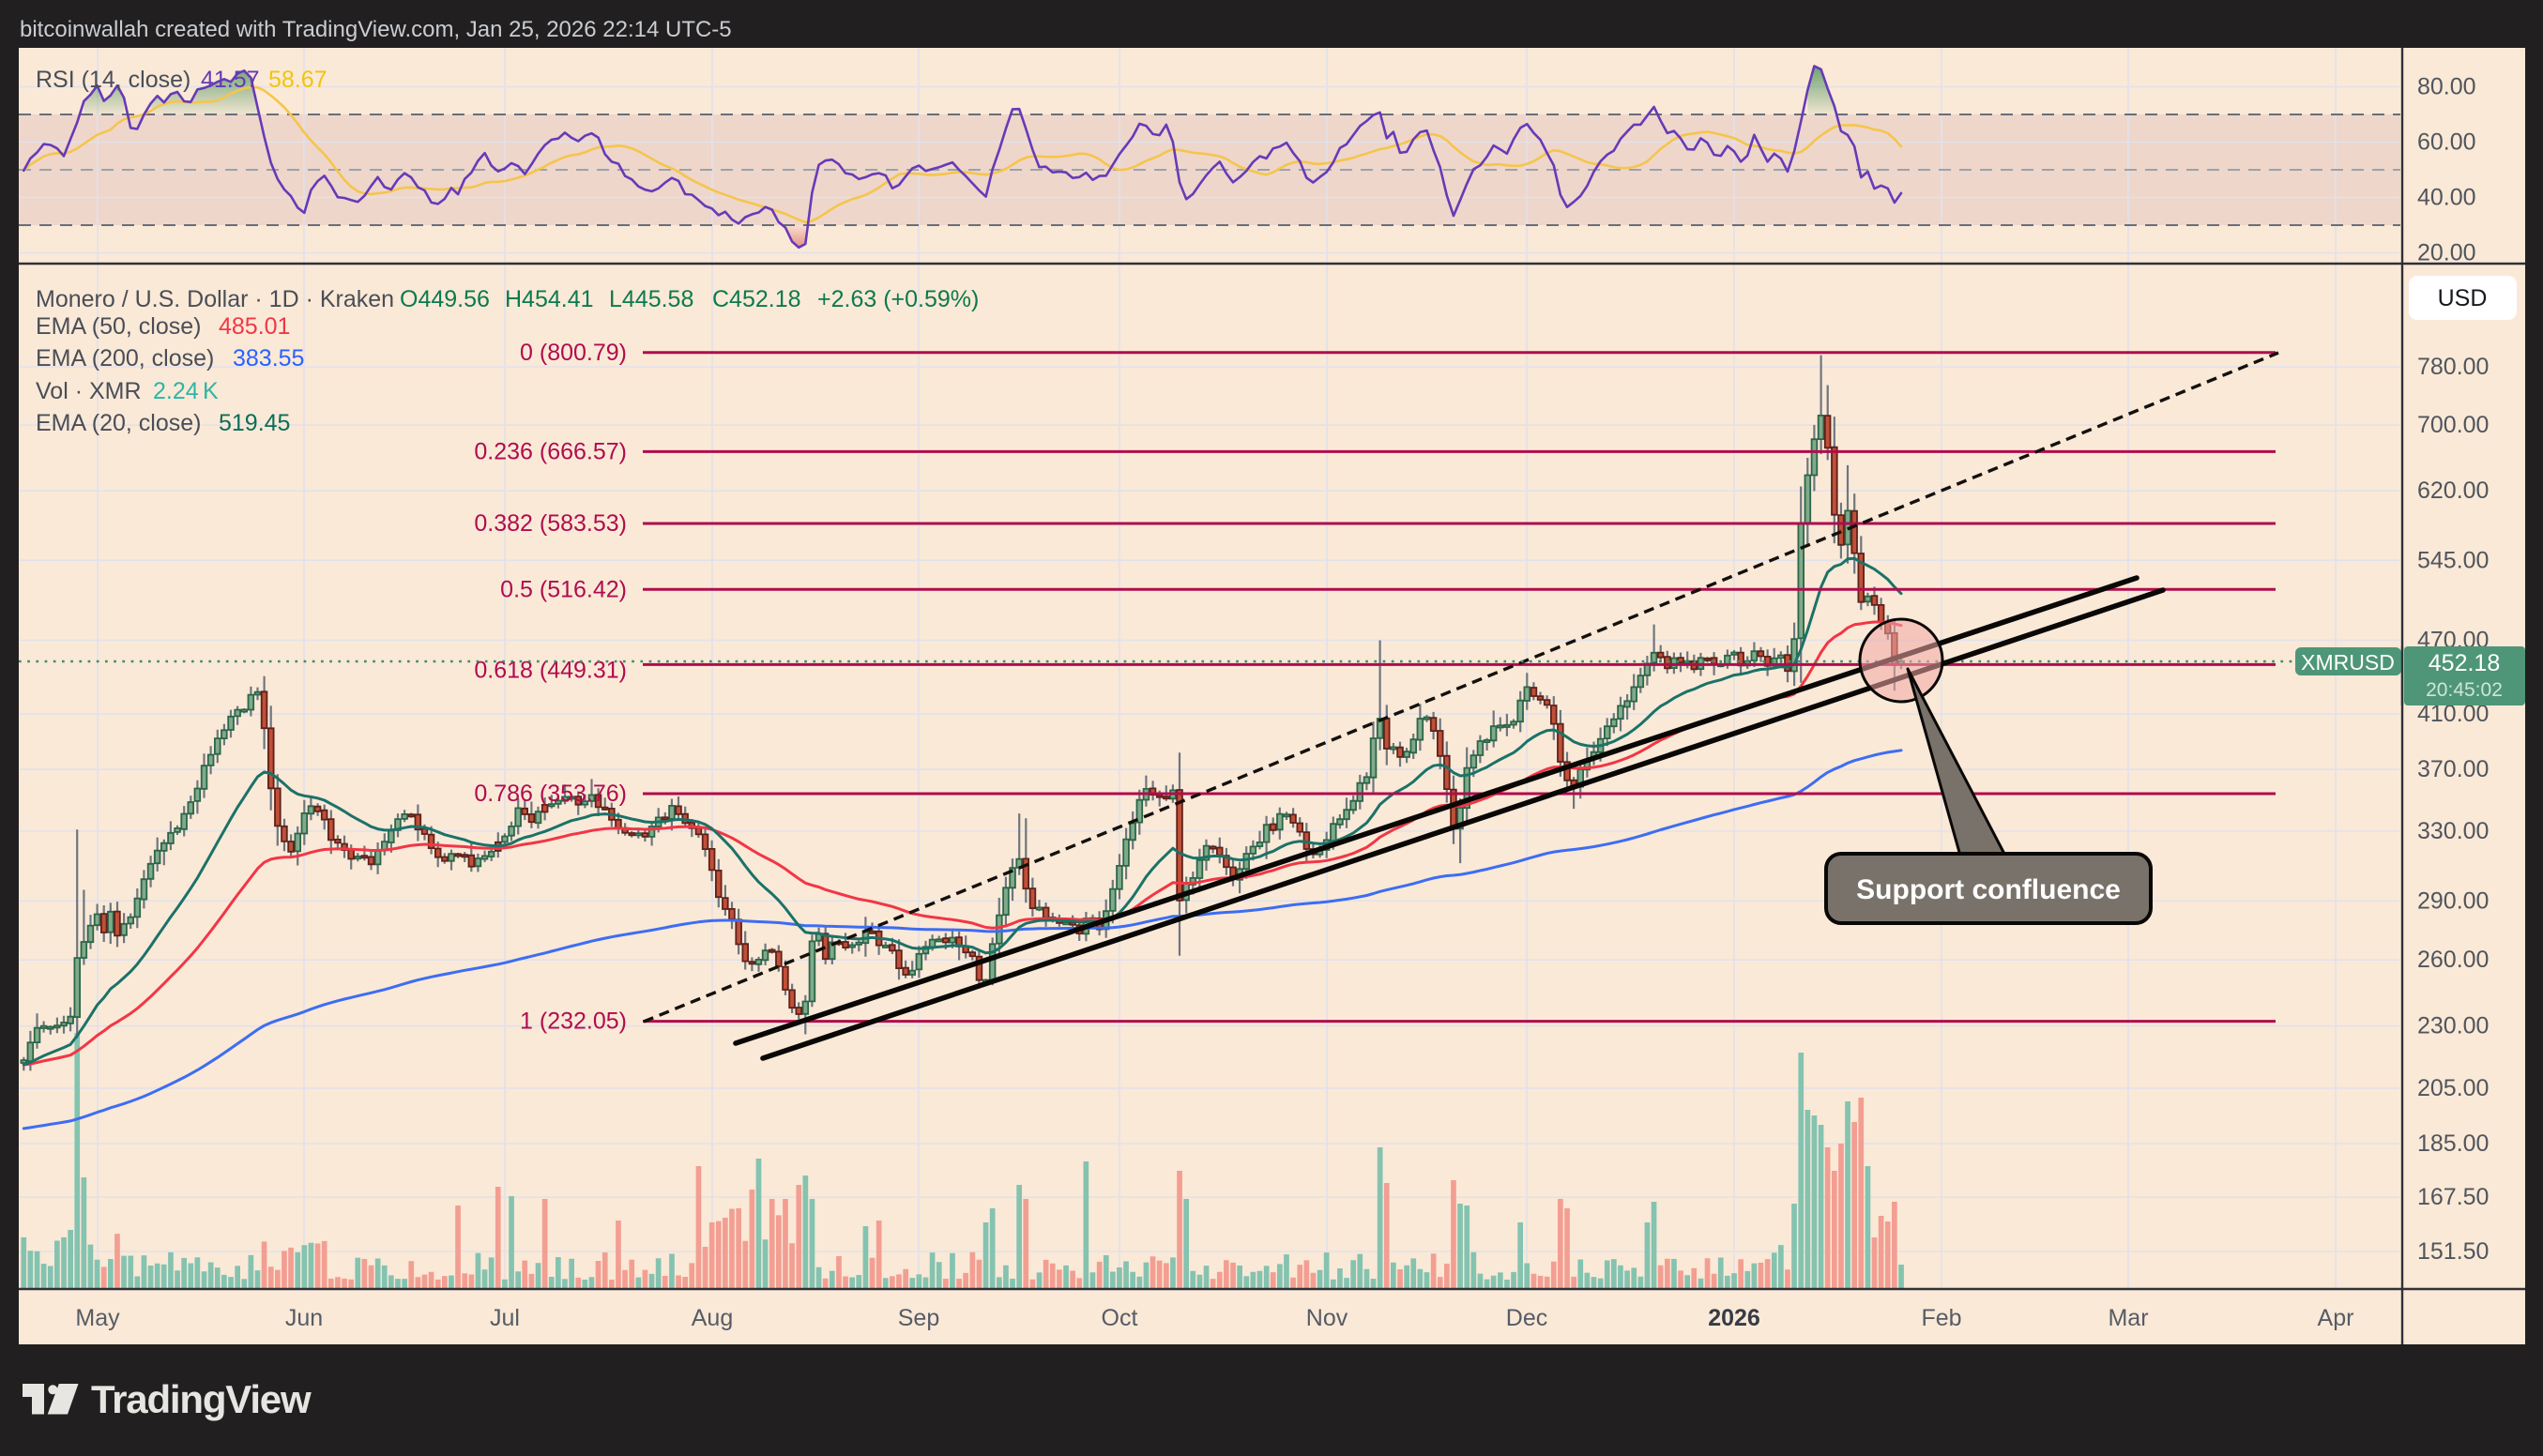 This screenshot has height=1456, width=2543. I want to click on svg-text: Vol · XMR, so click(89, 391).